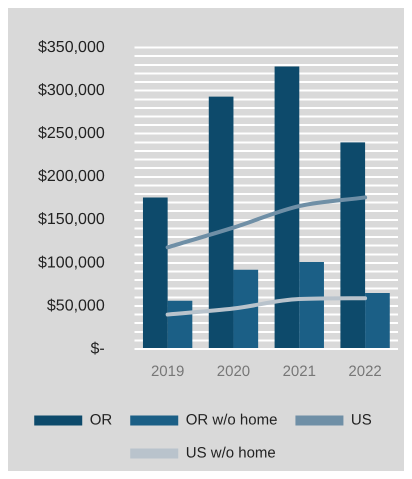 The image size is (412, 479). What do you see at coordinates (232, 420) in the screenshot?
I see `legend-label: OR w/o home` at bounding box center [232, 420].